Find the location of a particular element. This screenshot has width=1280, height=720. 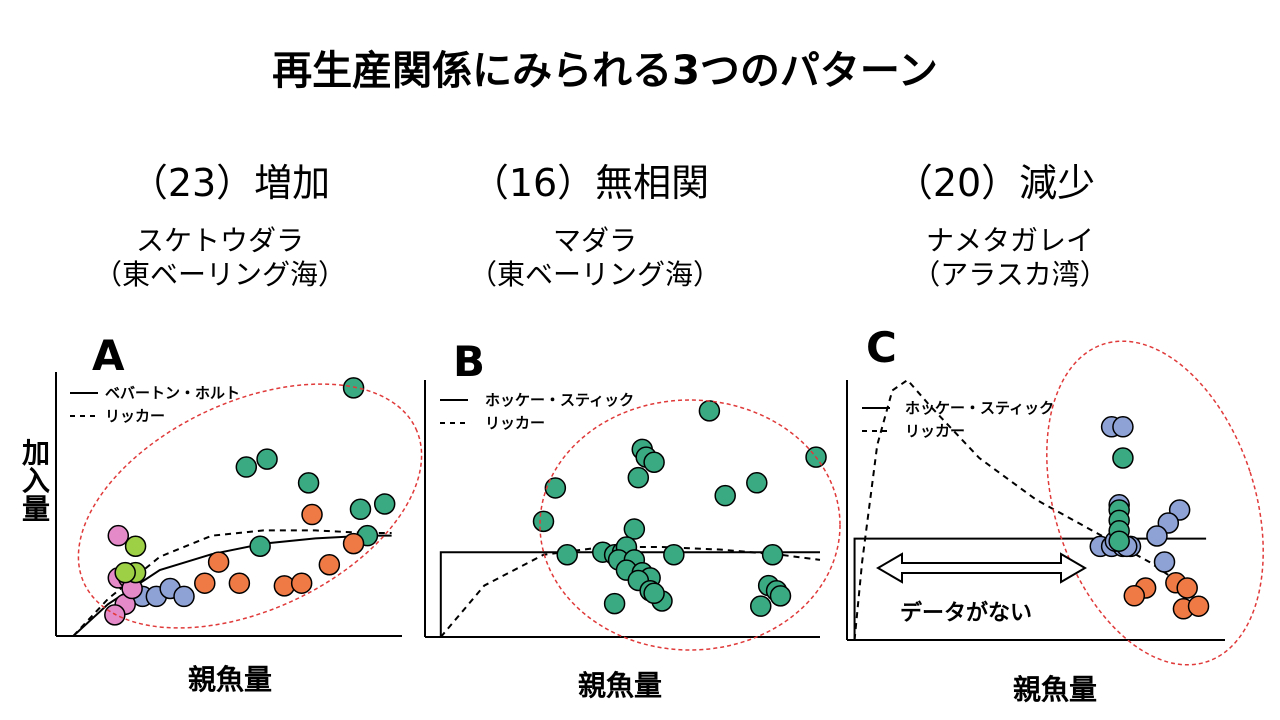

panel-c-curve-ricker is located at coordinates (1030, 509).